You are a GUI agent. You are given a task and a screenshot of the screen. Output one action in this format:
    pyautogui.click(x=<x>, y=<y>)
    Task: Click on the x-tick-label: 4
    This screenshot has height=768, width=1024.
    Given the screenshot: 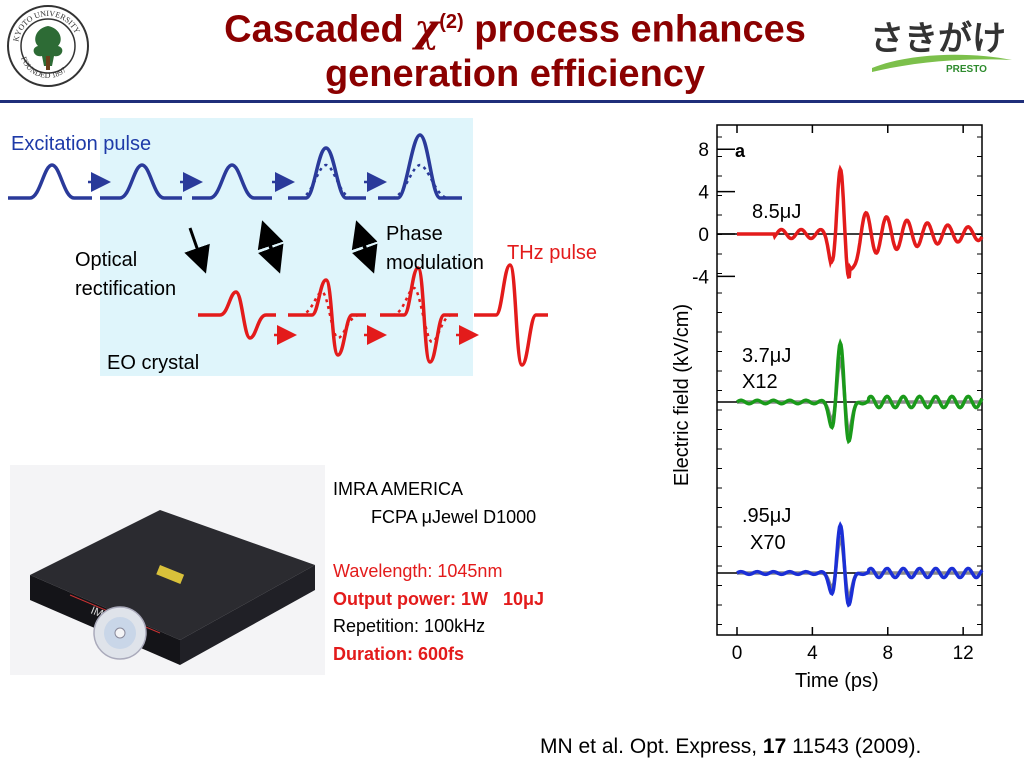 What is the action you would take?
    pyautogui.click(x=812, y=653)
    